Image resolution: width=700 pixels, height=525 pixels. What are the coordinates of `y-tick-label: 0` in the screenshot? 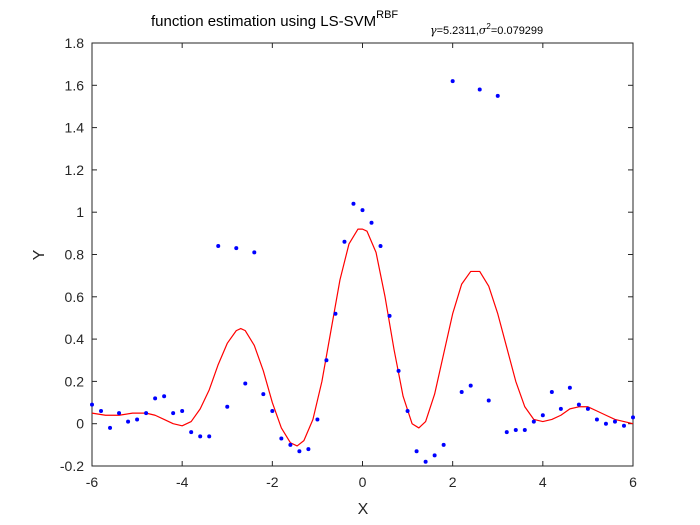 It's located at (80, 424).